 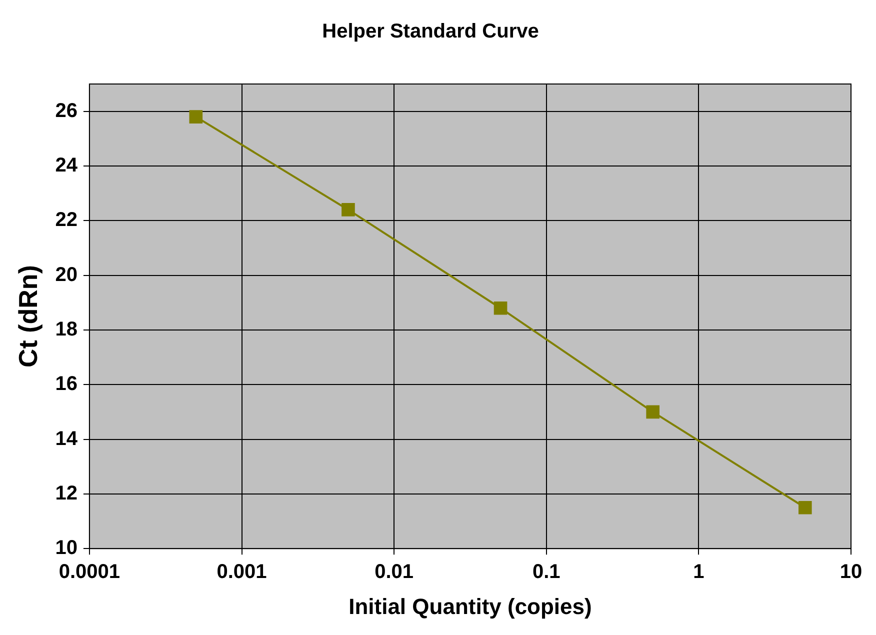 What do you see at coordinates (66, 165) in the screenshot?
I see `y-tick-label: 24` at bounding box center [66, 165].